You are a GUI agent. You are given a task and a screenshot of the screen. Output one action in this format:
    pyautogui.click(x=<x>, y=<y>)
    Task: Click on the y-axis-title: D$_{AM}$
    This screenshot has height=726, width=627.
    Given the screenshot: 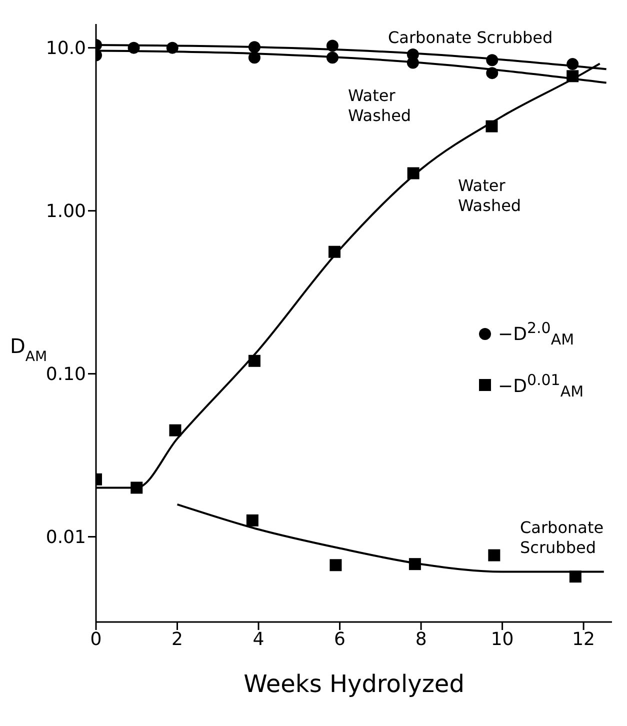 What is the action you would take?
    pyautogui.click(x=29, y=349)
    